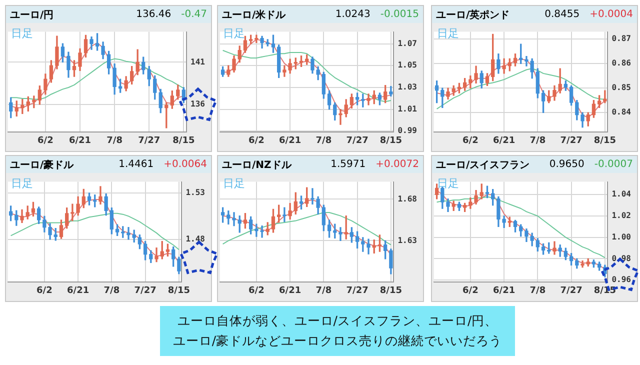 This screenshot has width=640, height=365. What do you see at coordinates (622, 112) in the screenshot?
I see `y-tick-label: 0.84` at bounding box center [622, 112].